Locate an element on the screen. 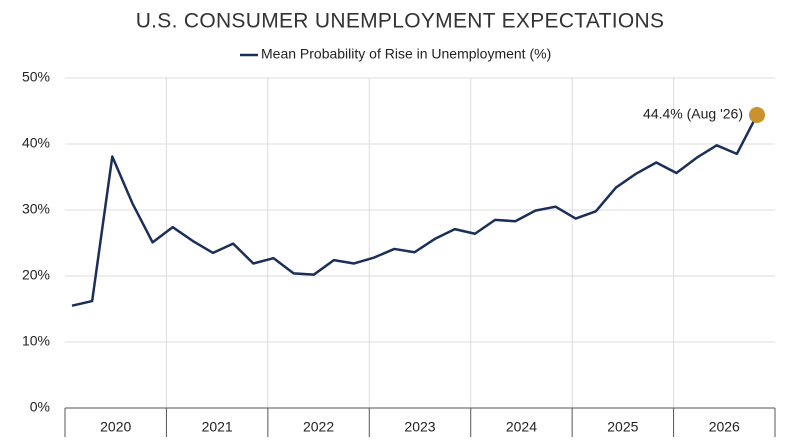  x-group-label: 2022 is located at coordinates (318, 427).